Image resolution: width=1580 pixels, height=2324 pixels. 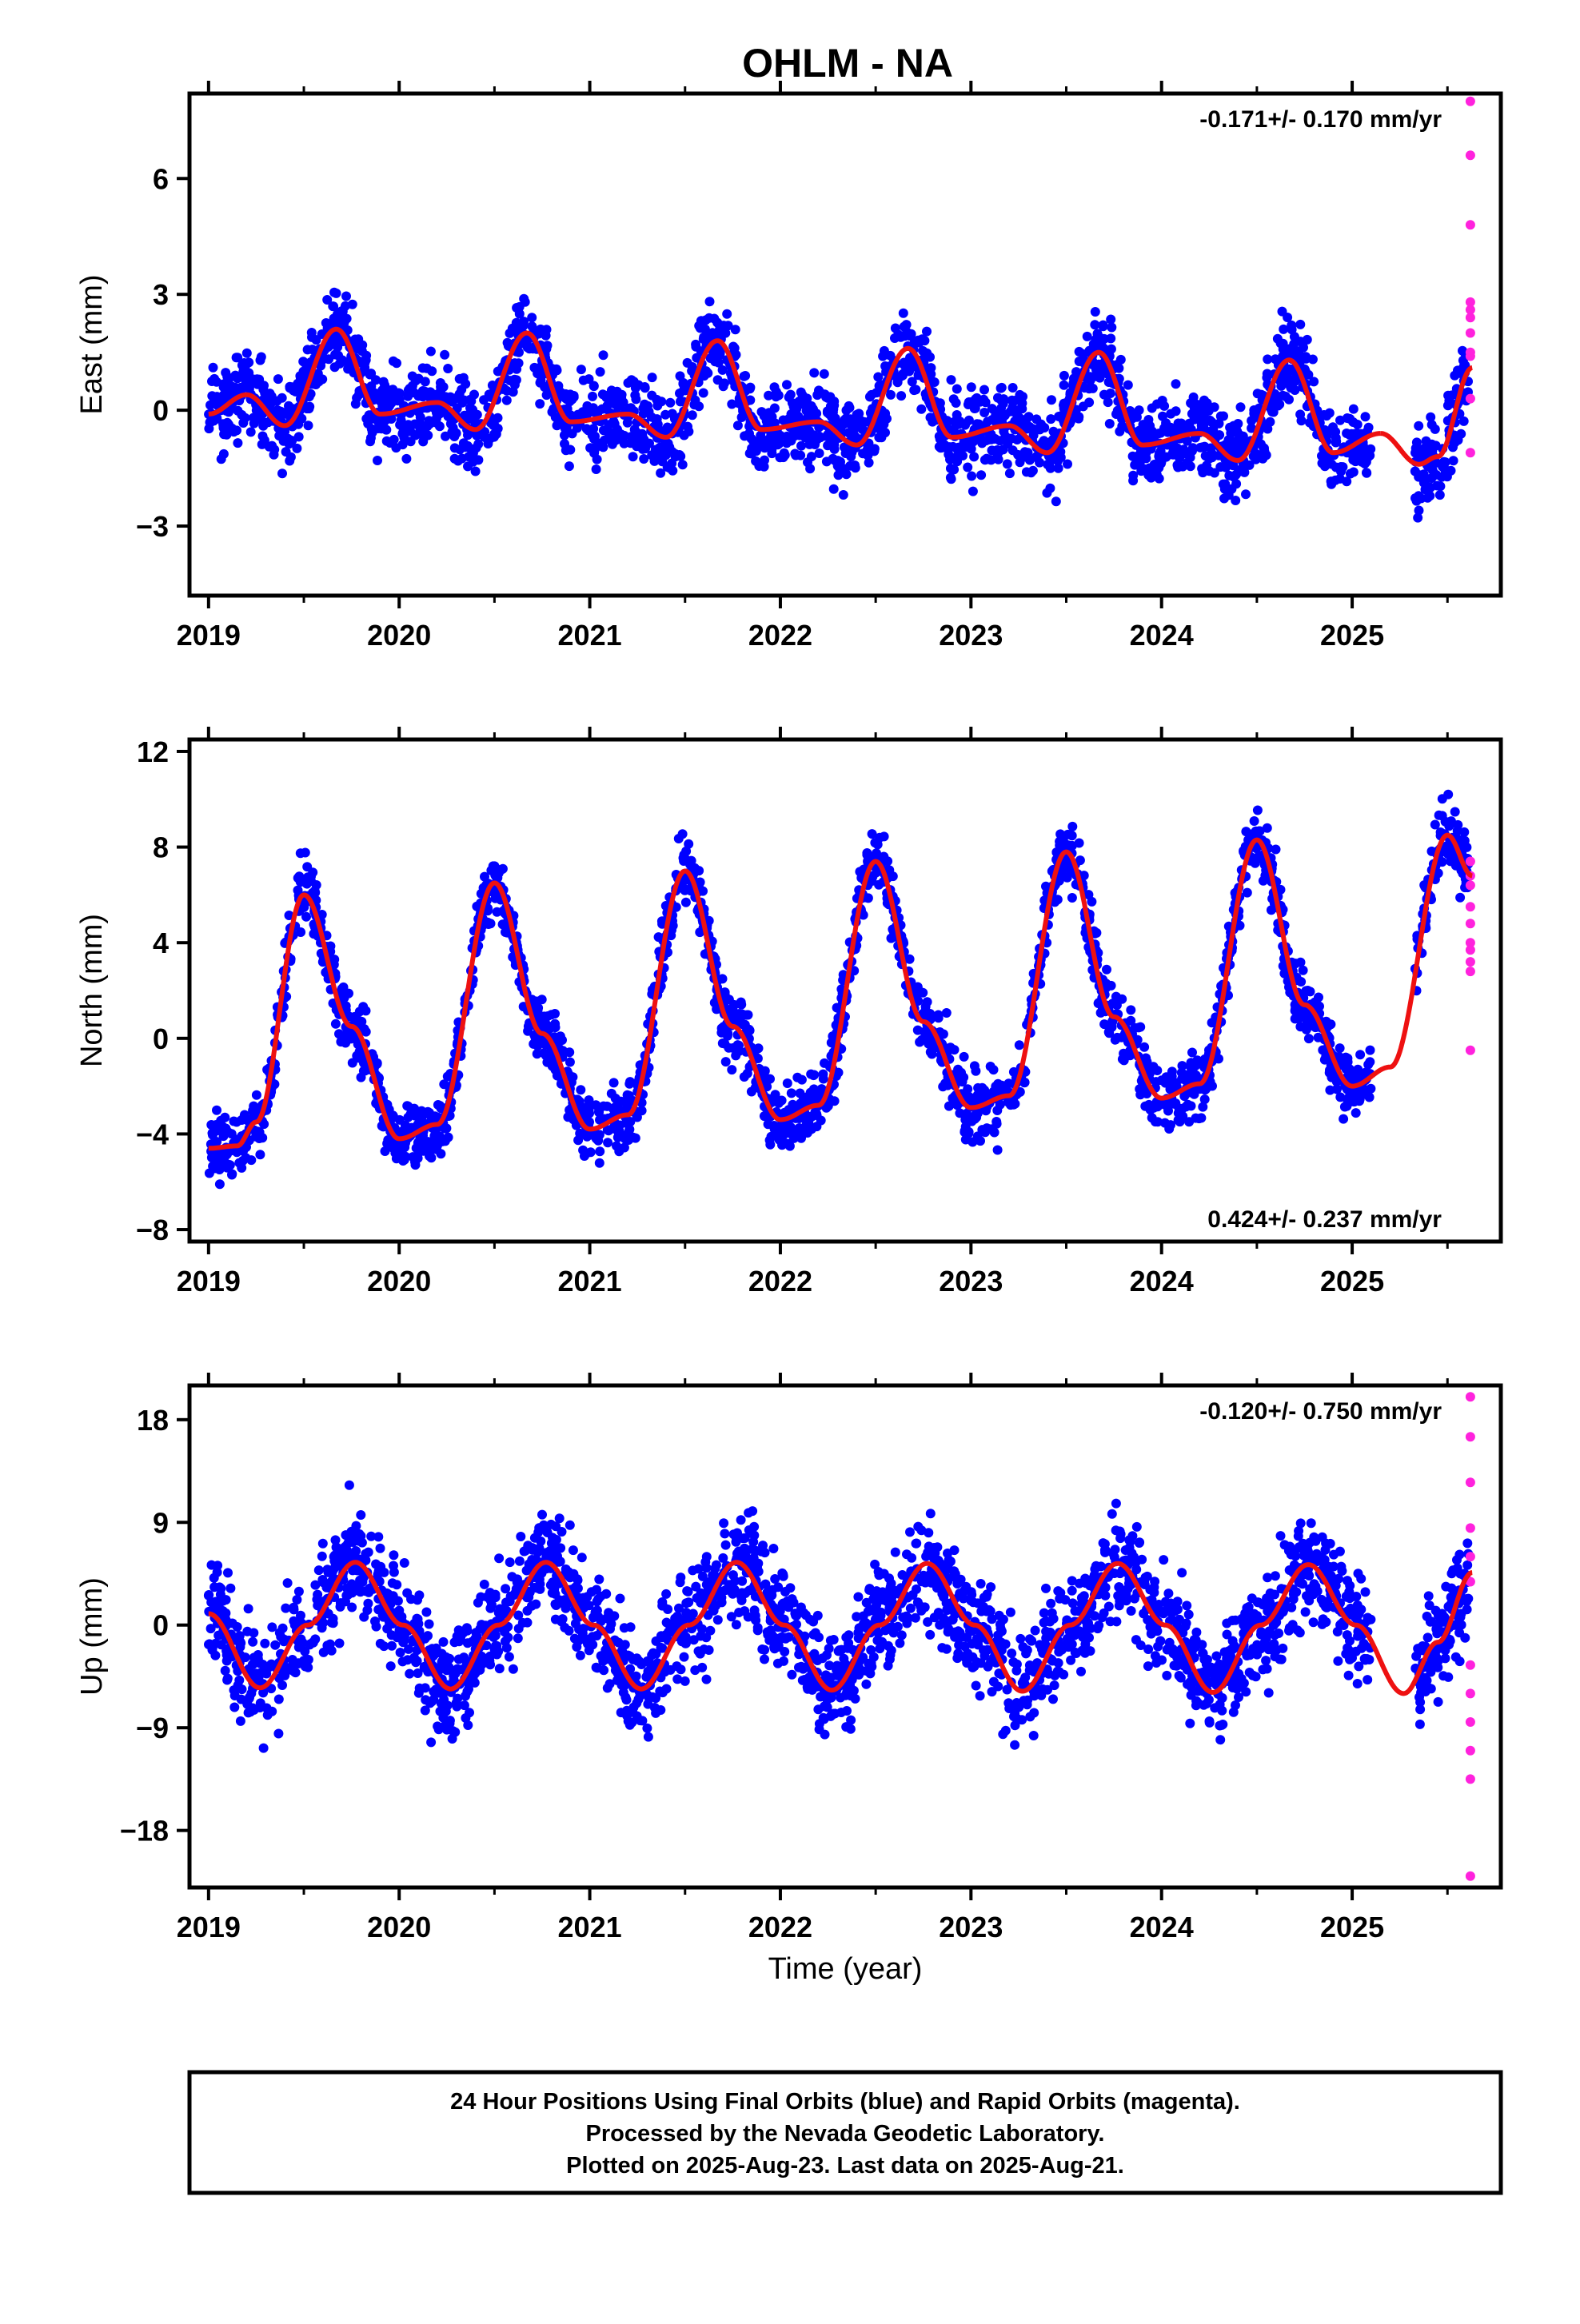 What do you see at coordinates (161, 410) in the screenshot?
I see `y-tick-label: 0` at bounding box center [161, 410].